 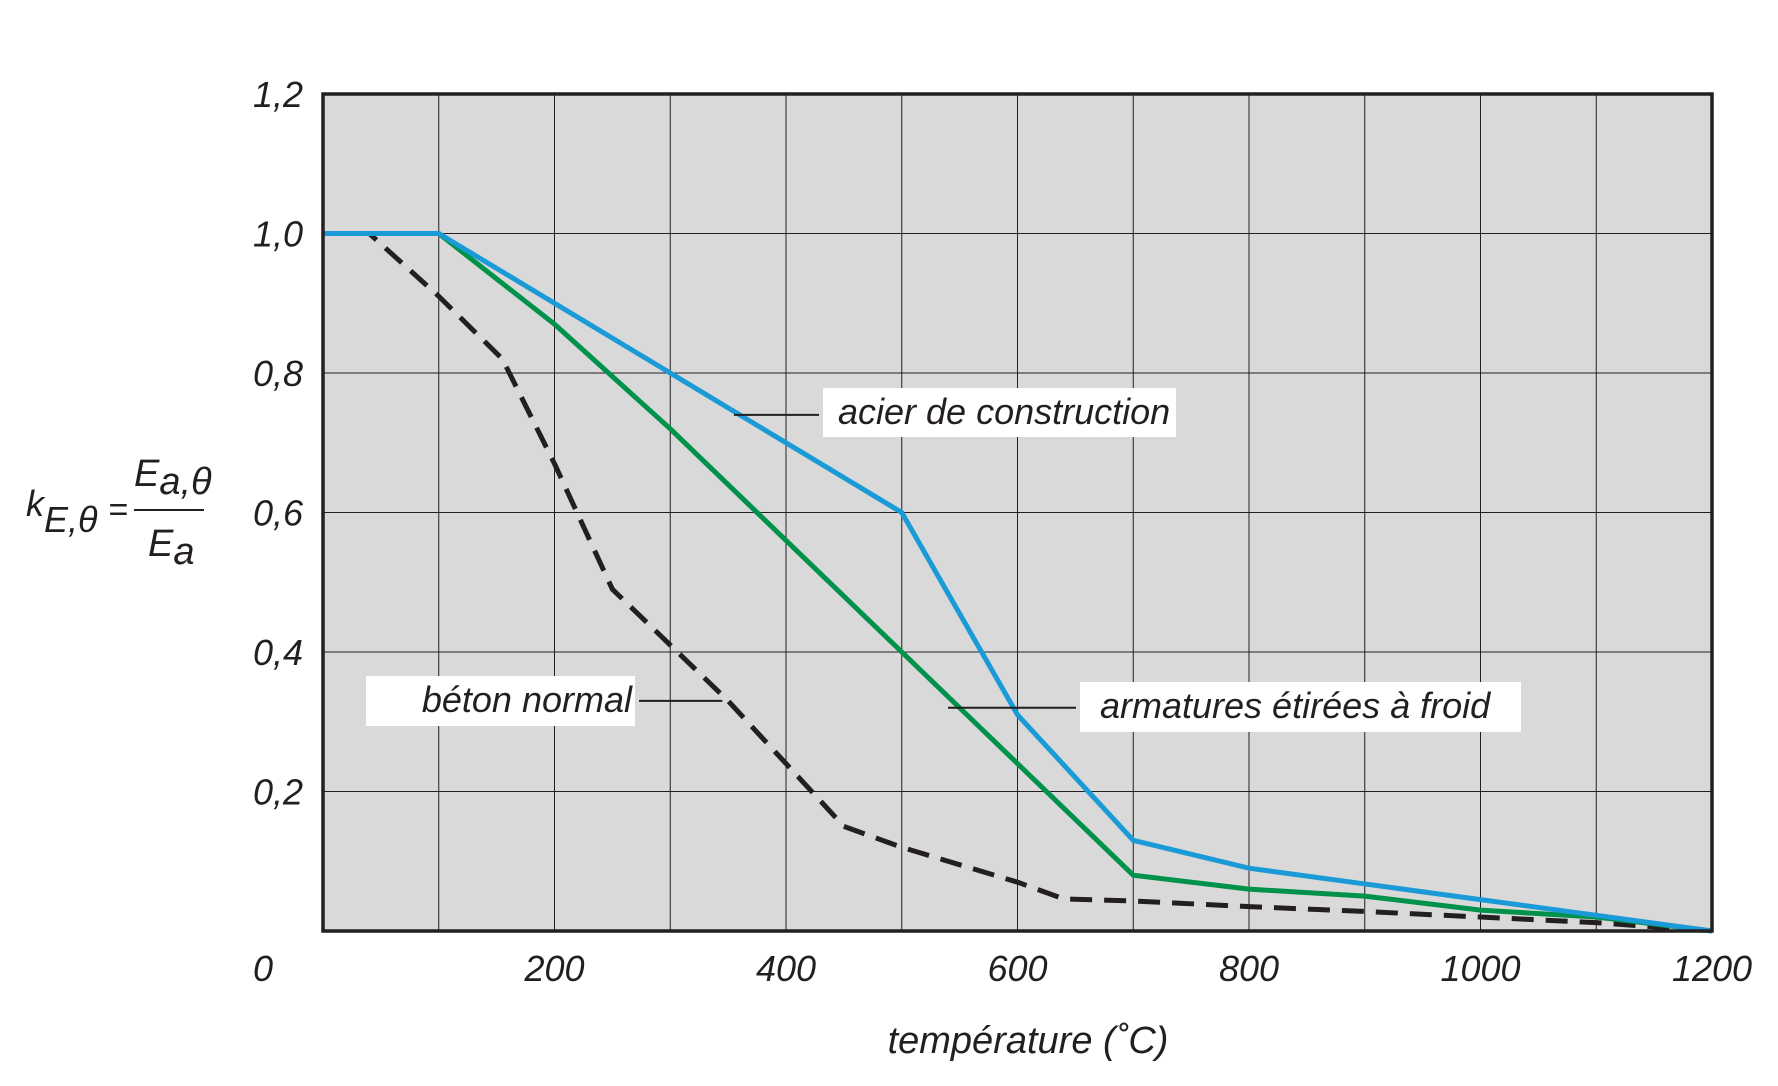 I want to click on y-axis-label: kE,θ = Ea,θ Ea, so click(x=119, y=513).